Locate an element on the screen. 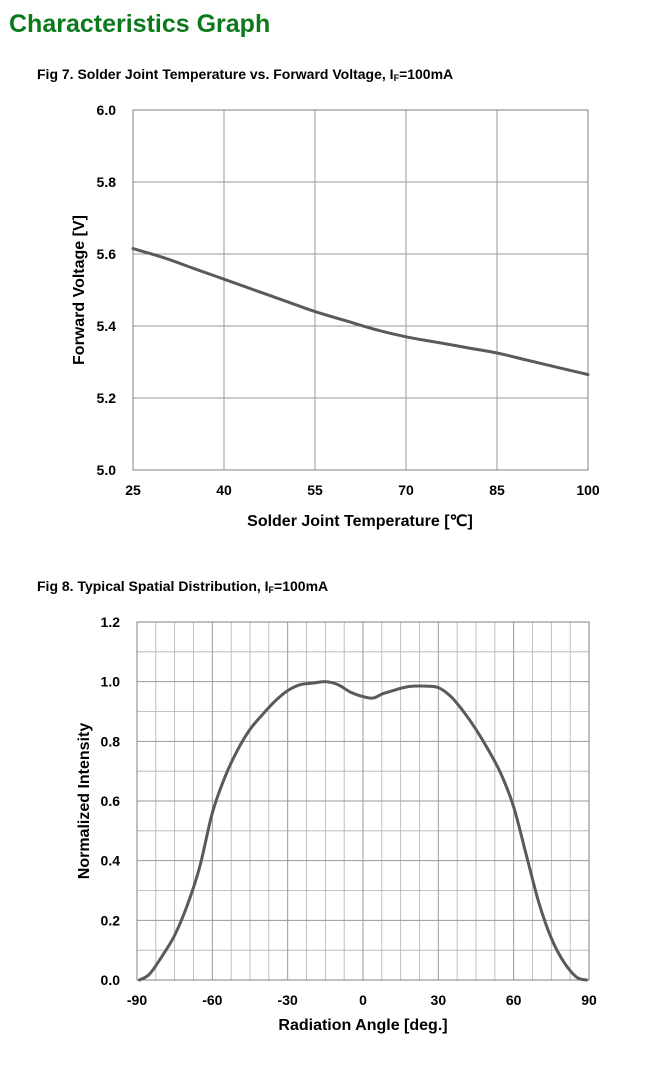 This screenshot has width=650, height=1065. fig7-caption-subscript: F is located at coordinates (396, 78).